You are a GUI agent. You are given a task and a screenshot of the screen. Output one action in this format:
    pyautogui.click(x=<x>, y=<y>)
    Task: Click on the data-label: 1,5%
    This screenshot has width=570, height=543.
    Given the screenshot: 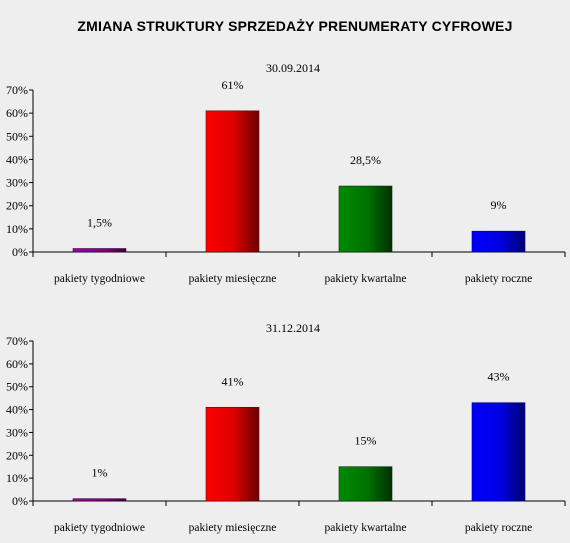 What is the action you would take?
    pyautogui.click(x=99, y=223)
    